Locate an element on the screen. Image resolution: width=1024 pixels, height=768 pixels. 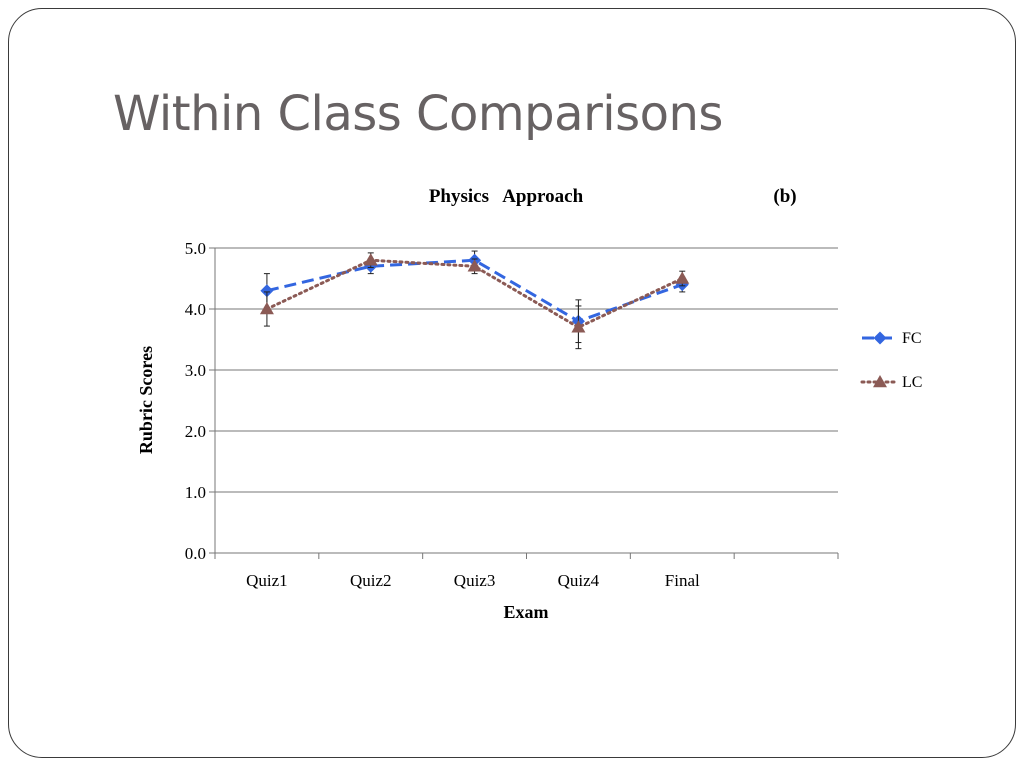
legend-label-fc: FC is located at coordinates (912, 338).